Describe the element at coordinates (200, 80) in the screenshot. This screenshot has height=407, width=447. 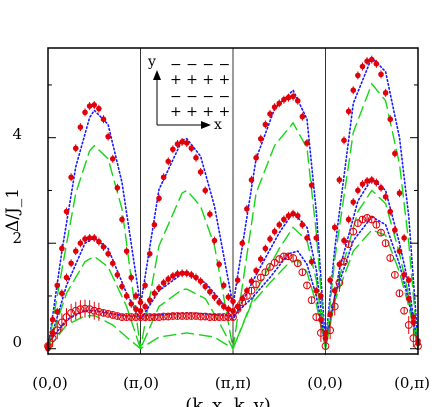
I see `inset-row-2: + + + +` at that location.